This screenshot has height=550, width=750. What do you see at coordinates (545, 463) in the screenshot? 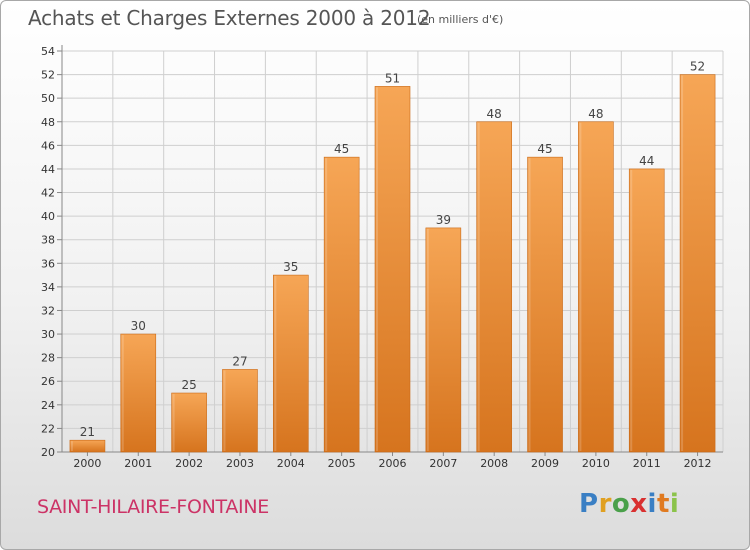
I see `x-tick-label: 2009` at bounding box center [545, 463].